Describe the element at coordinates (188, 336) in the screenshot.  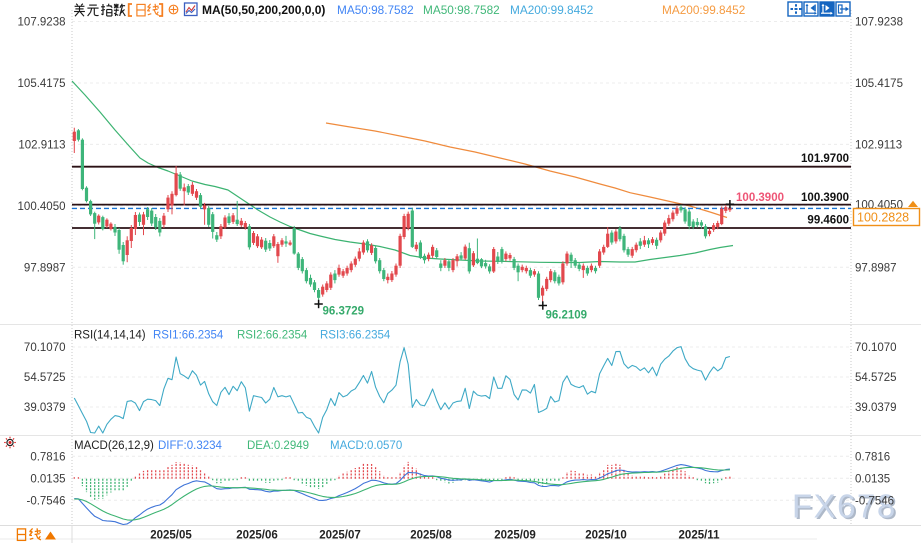
I see `svg-text: RSI1:66.2354` at that location.